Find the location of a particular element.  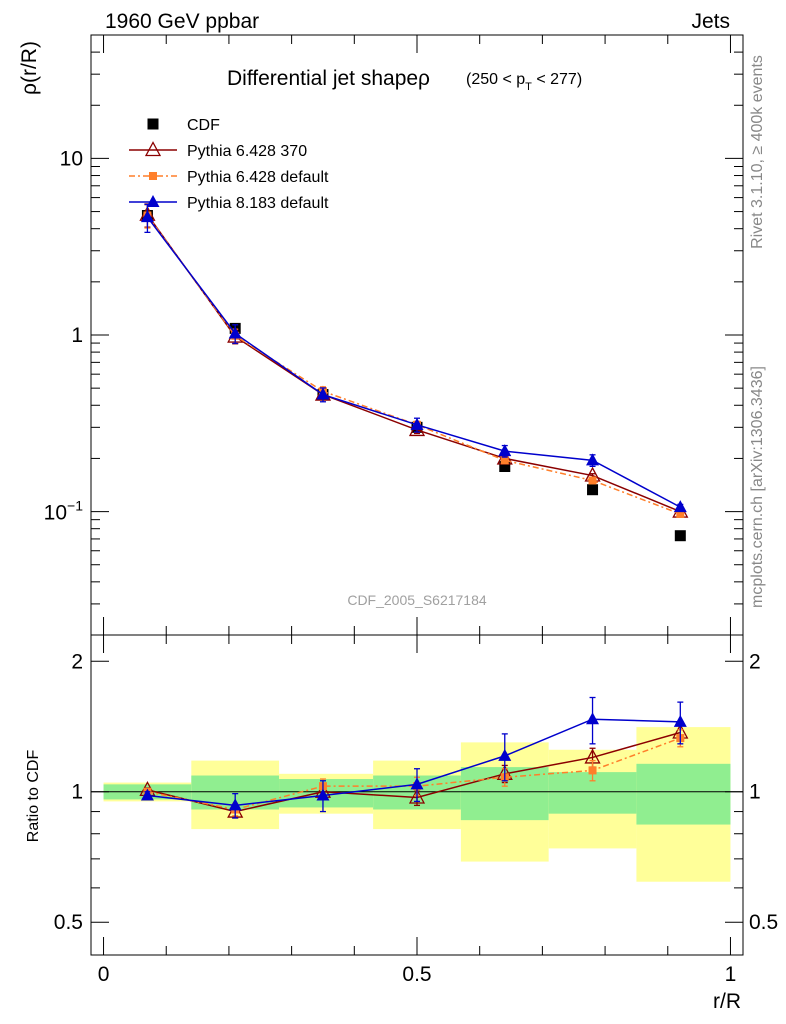

ratio-y-tick-label: 2 is located at coordinates (77, 661).